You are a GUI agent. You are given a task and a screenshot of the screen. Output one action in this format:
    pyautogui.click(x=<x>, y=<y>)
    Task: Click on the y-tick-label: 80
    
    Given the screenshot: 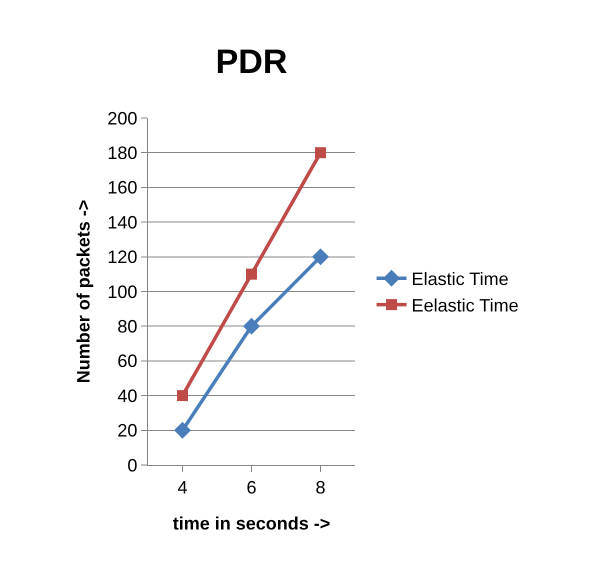 What is the action you would take?
    pyautogui.click(x=127, y=326)
    